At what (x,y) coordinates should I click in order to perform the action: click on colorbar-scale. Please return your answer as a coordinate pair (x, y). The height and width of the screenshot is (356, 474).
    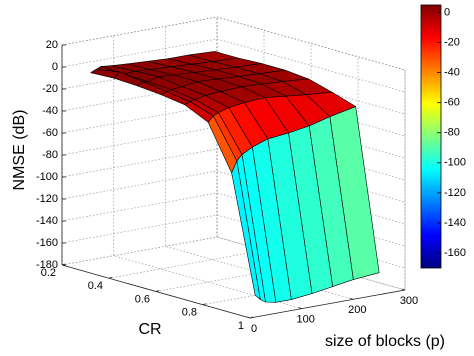
    Looking at the image, I should click on (431, 136).